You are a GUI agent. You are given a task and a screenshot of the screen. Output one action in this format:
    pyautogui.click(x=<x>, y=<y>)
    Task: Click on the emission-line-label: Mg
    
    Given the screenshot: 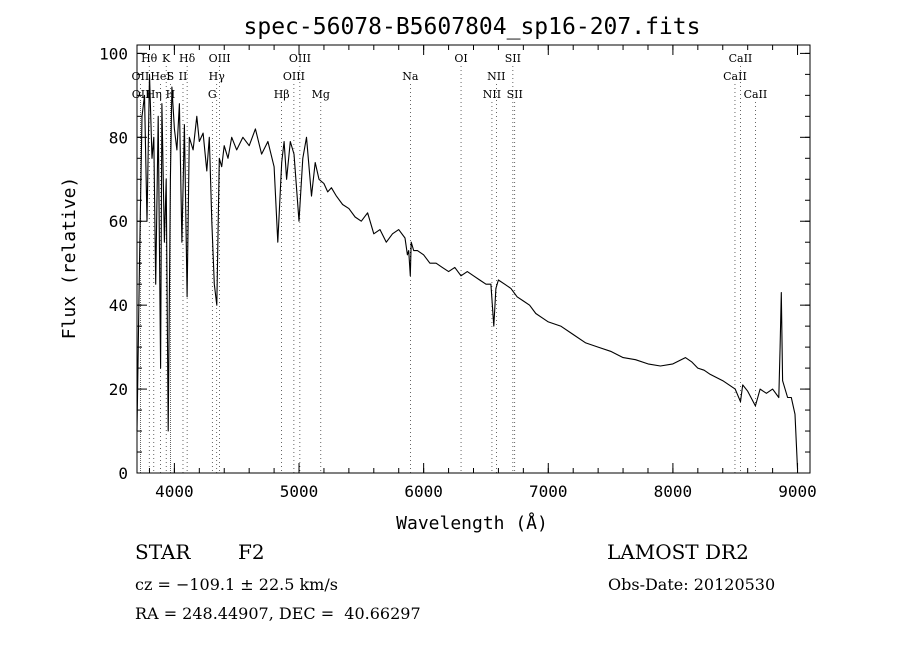 What is the action you would take?
    pyautogui.click(x=321, y=94)
    